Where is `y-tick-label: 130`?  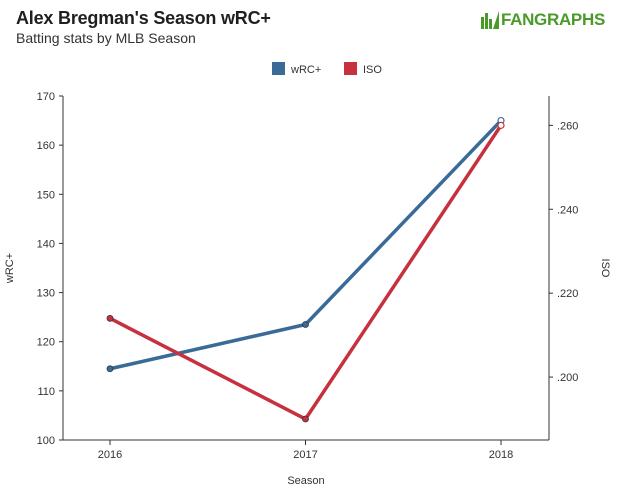
y-tick-label: 130 is located at coordinates (46, 294).